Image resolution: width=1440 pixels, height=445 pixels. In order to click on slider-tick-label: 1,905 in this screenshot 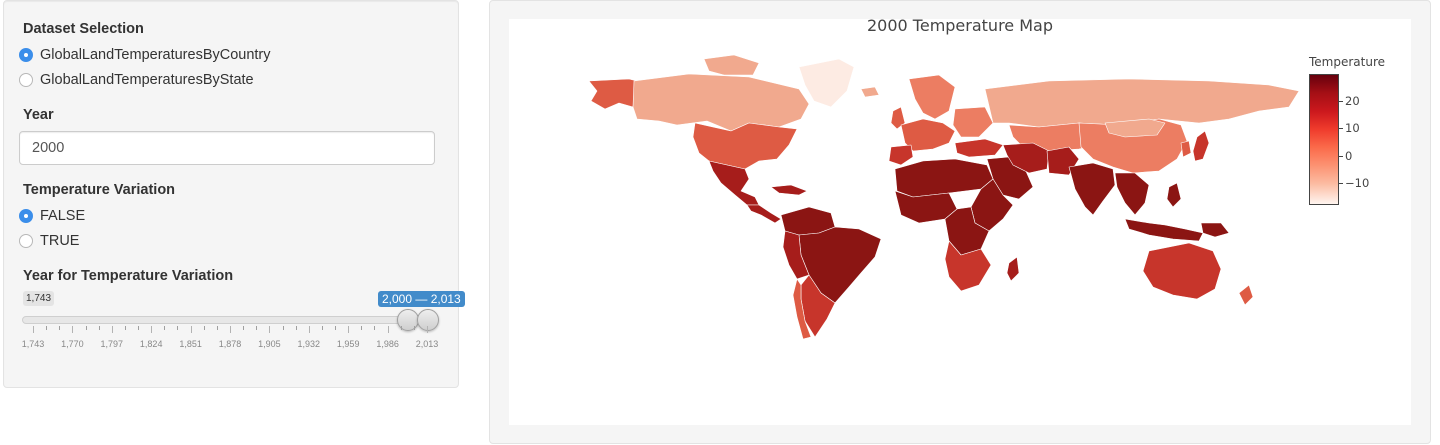, I will do `click(269, 344)`.